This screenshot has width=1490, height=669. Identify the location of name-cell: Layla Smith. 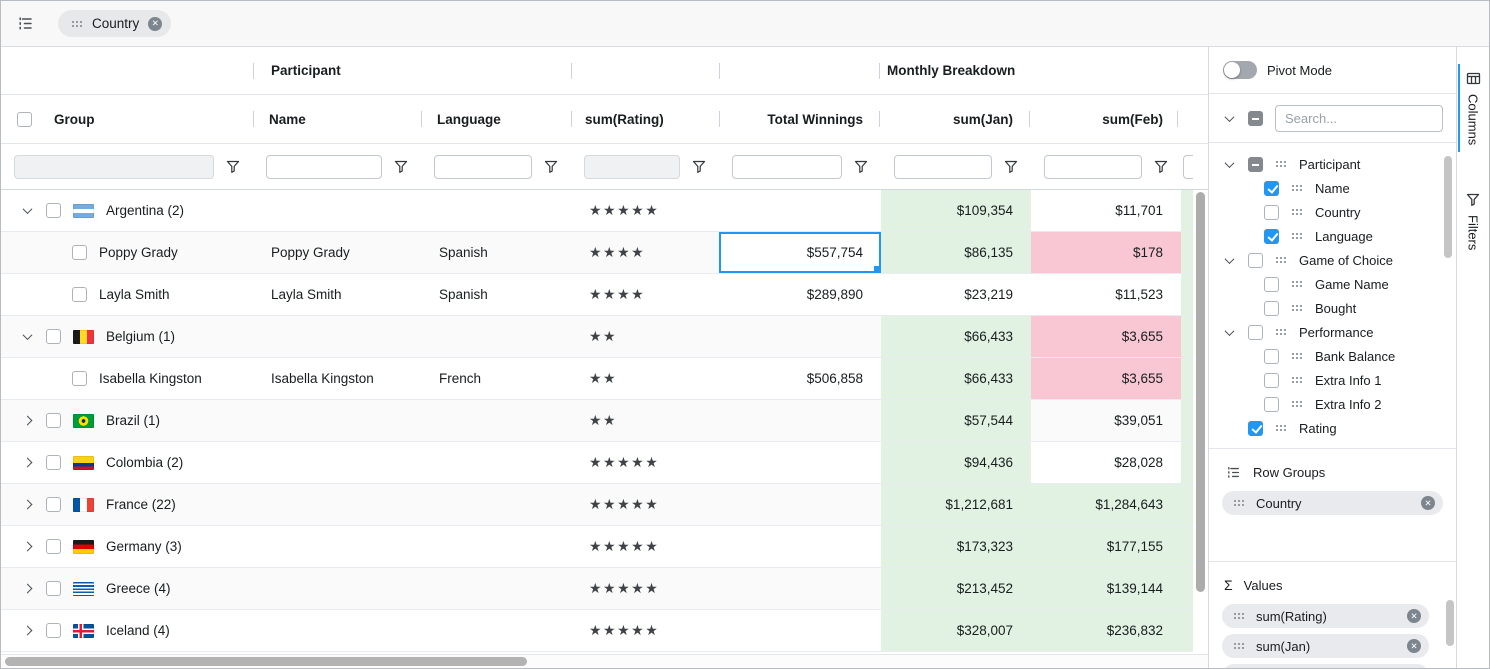
(306, 294).